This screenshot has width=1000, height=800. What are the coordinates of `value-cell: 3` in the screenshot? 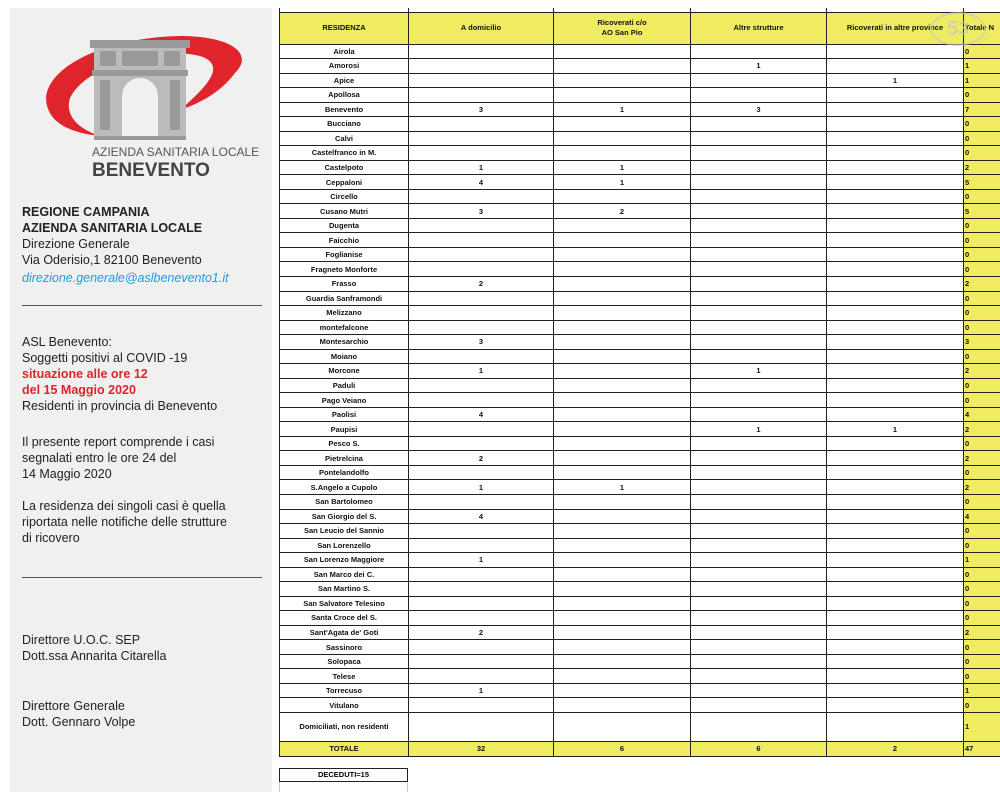 It's located at (758, 109).